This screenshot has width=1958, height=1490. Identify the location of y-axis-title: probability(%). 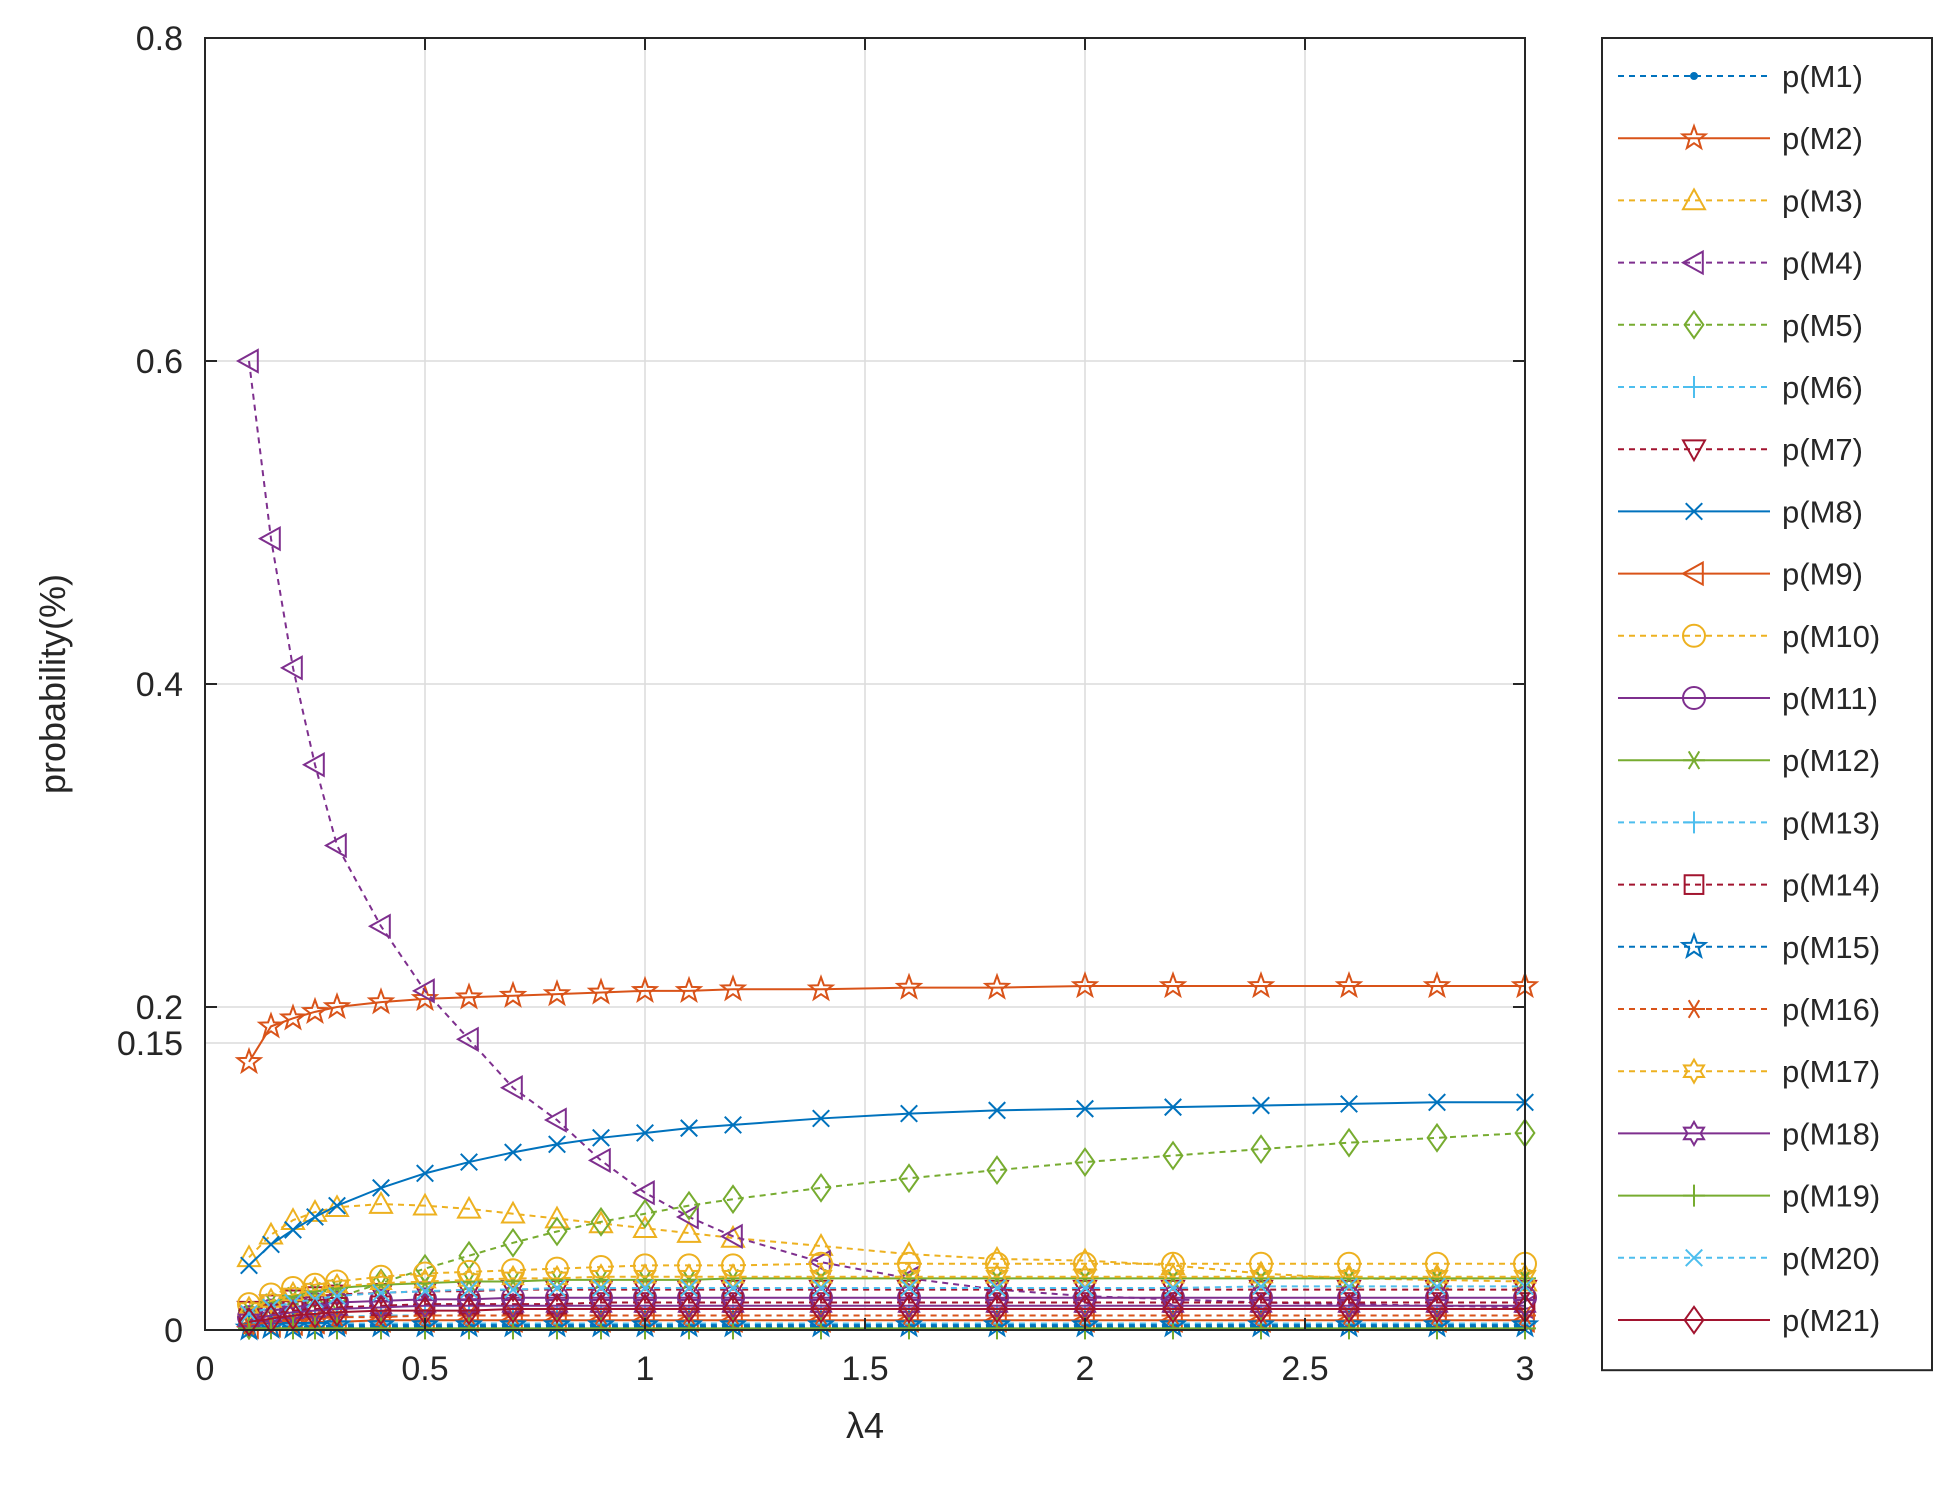
(52, 684).